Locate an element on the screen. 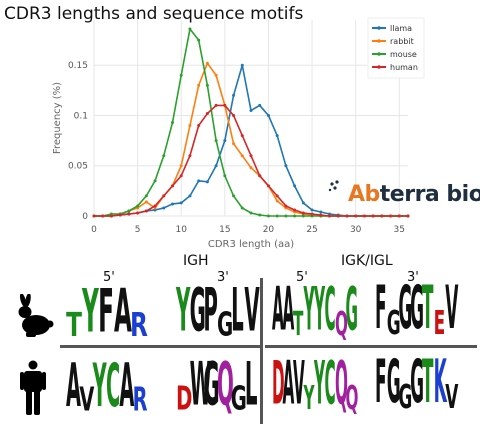  motif-letter: K is located at coordinates (440, 384).